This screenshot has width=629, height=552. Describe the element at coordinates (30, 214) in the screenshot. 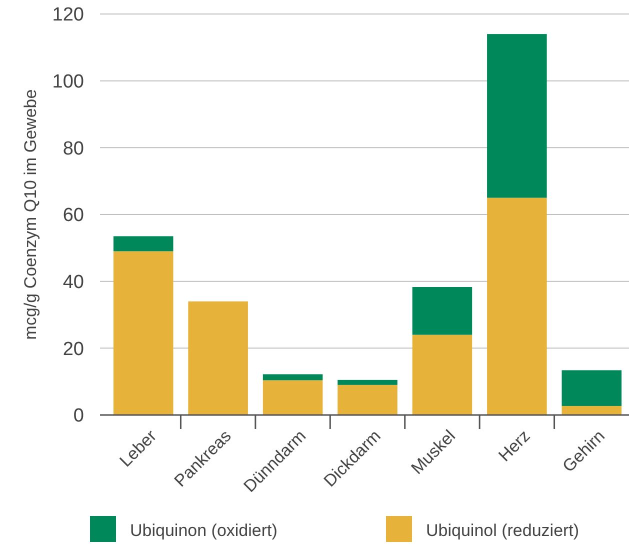

I see `y-axis-title: mcg/g Coenzym Q10 im Gewebe` at that location.